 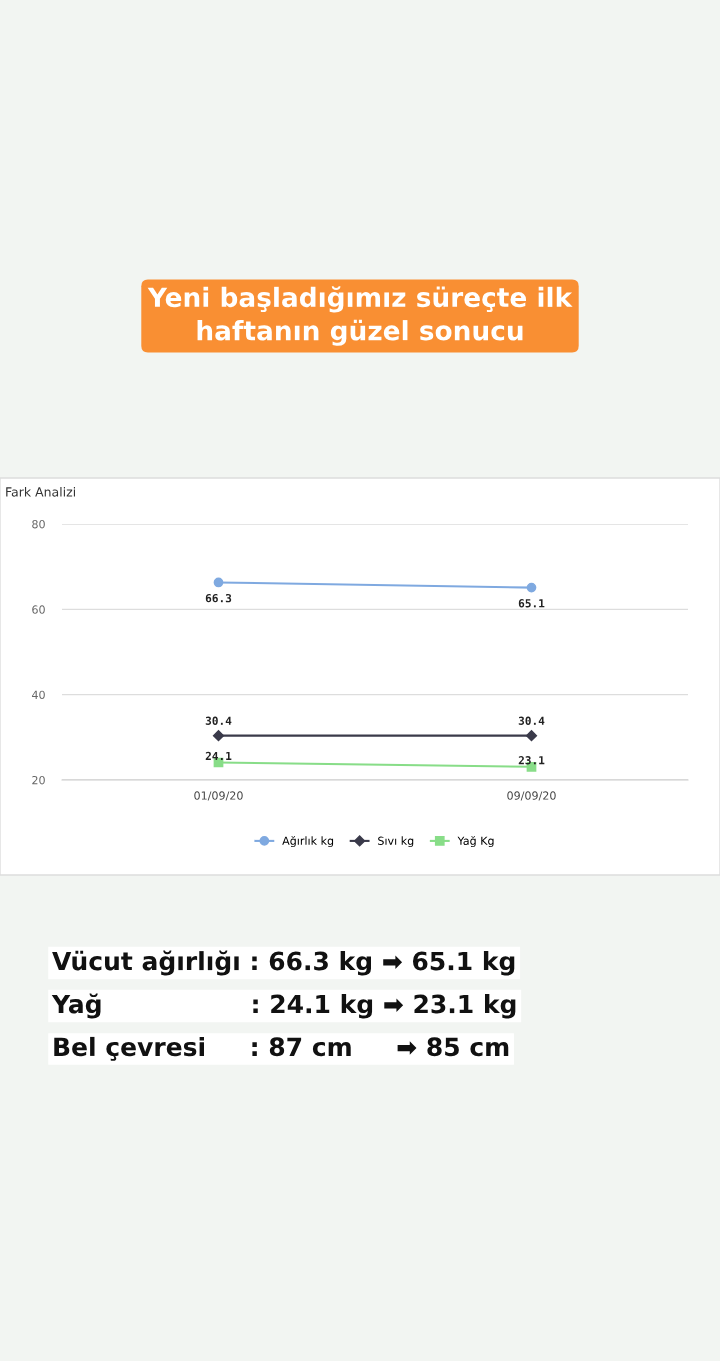 What do you see at coordinates (531, 796) in the screenshot?
I see `x-tick-label: 09/09/20` at bounding box center [531, 796].